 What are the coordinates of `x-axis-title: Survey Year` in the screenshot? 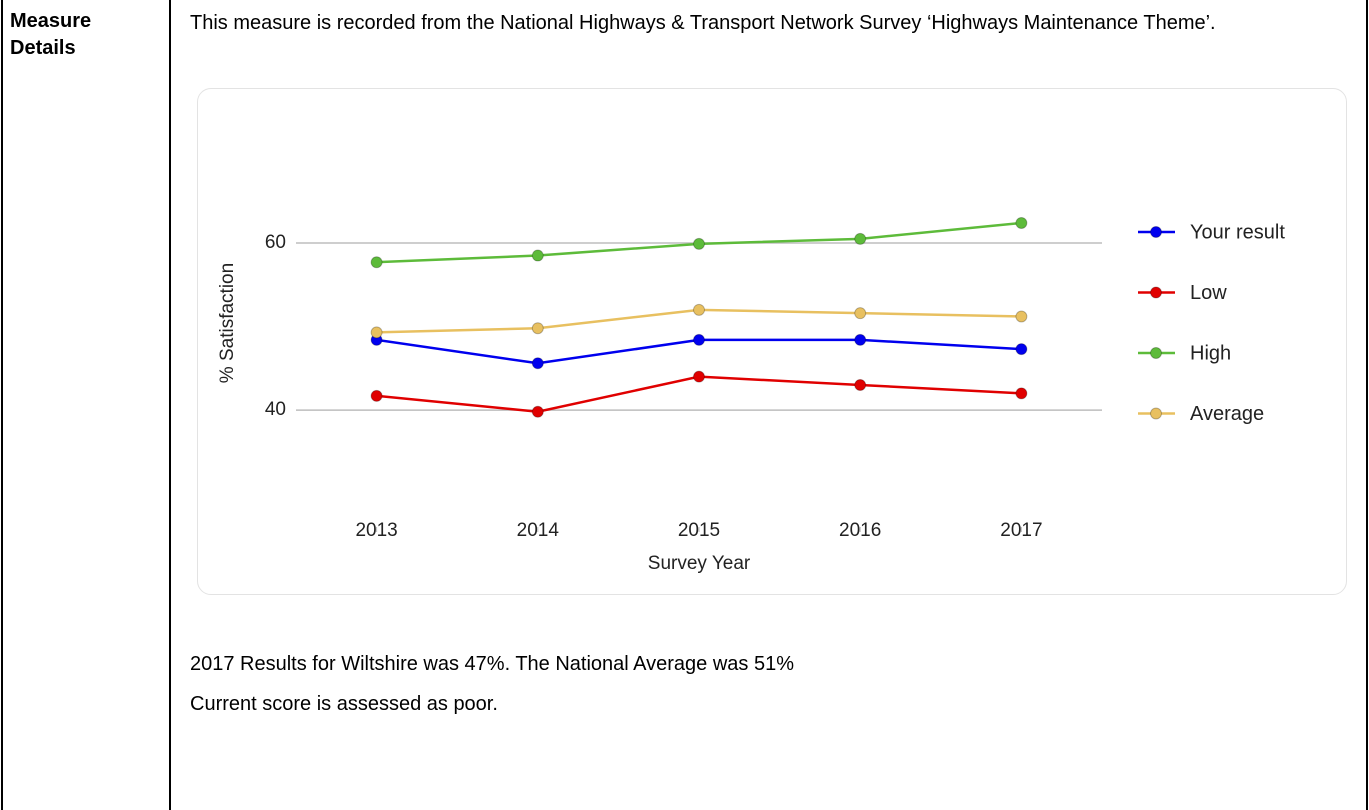 It's located at (699, 563).